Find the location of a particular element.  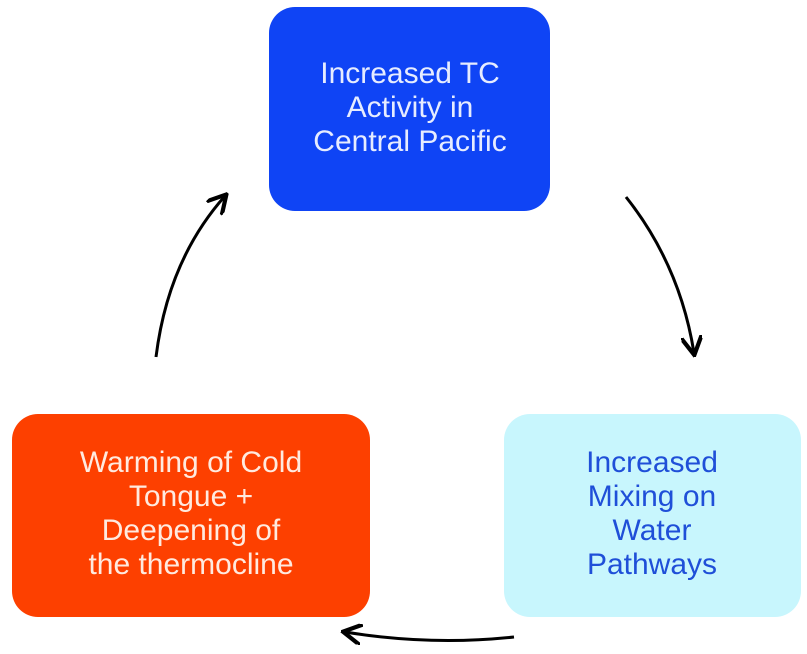

label-line: the thermocline is located at coordinates (190, 564).